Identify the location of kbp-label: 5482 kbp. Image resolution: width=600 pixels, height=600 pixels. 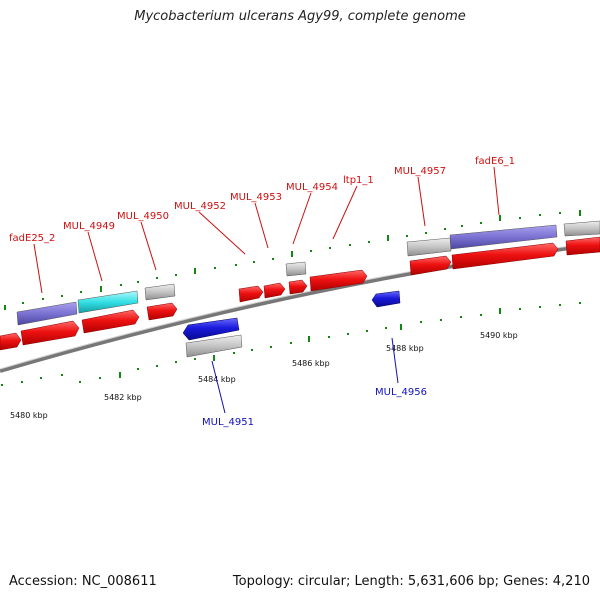
(123, 397).